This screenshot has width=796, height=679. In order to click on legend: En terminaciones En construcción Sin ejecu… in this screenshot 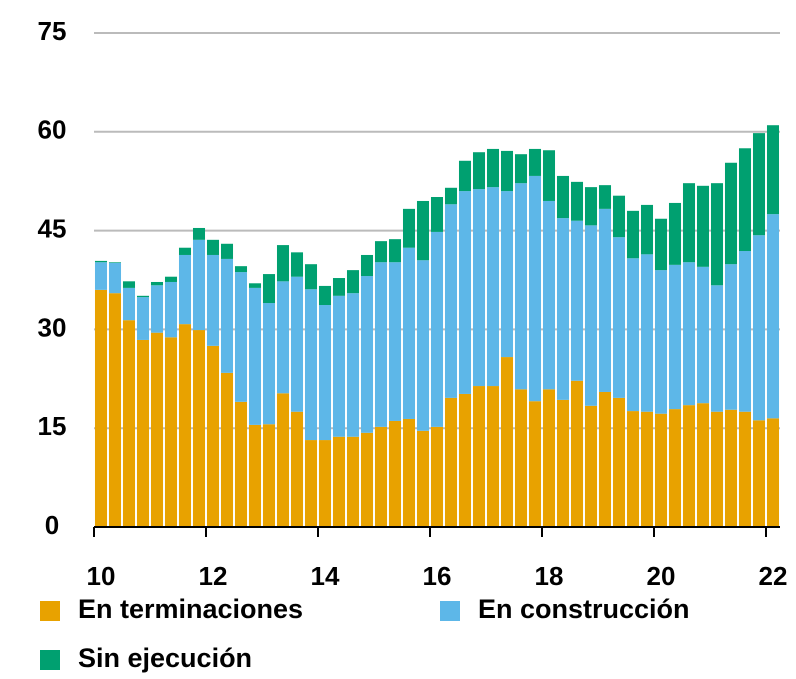, I will do `click(365, 633)`.